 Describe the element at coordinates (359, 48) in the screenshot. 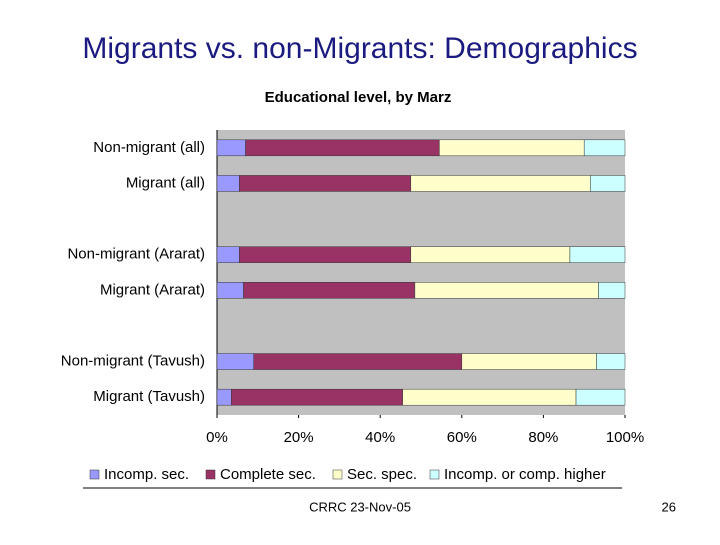

I see `slide-title: Migrants vs. non-Migrants: Demographics` at that location.